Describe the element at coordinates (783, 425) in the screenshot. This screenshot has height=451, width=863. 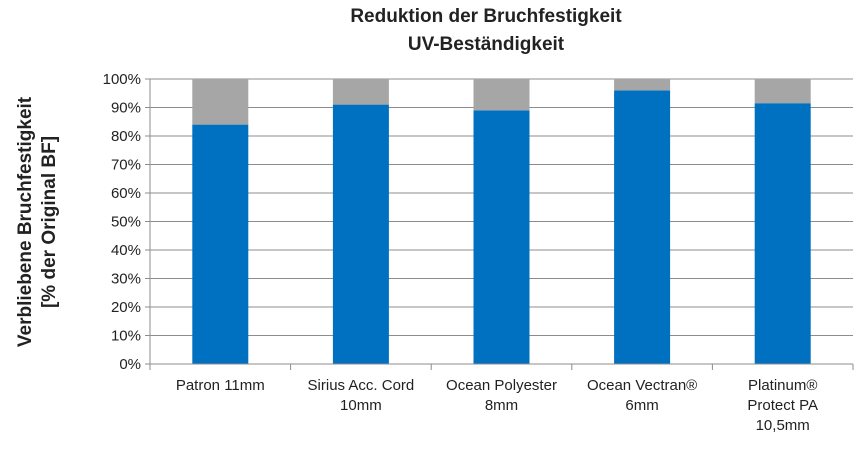
I see `x-tick-label-line: 10,5mm` at that location.